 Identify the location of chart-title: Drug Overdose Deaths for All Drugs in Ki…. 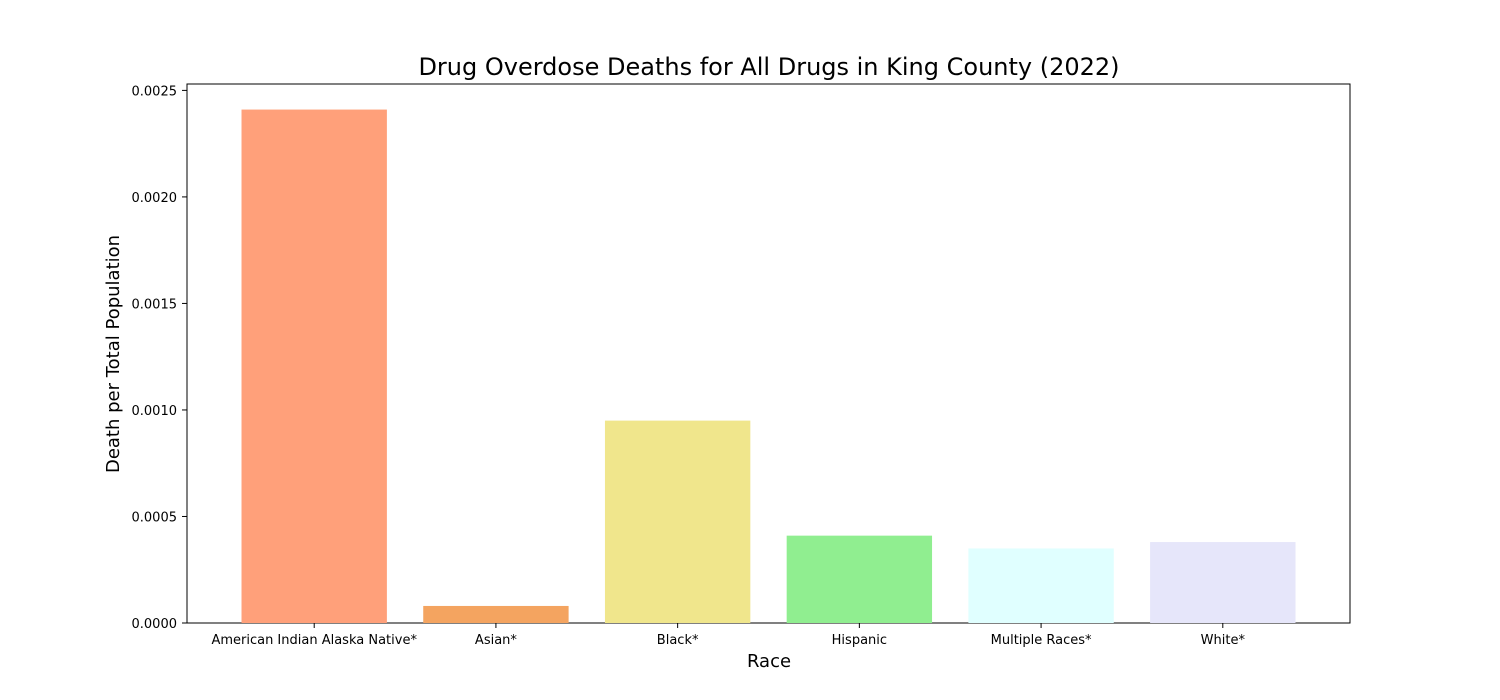
(768, 67).